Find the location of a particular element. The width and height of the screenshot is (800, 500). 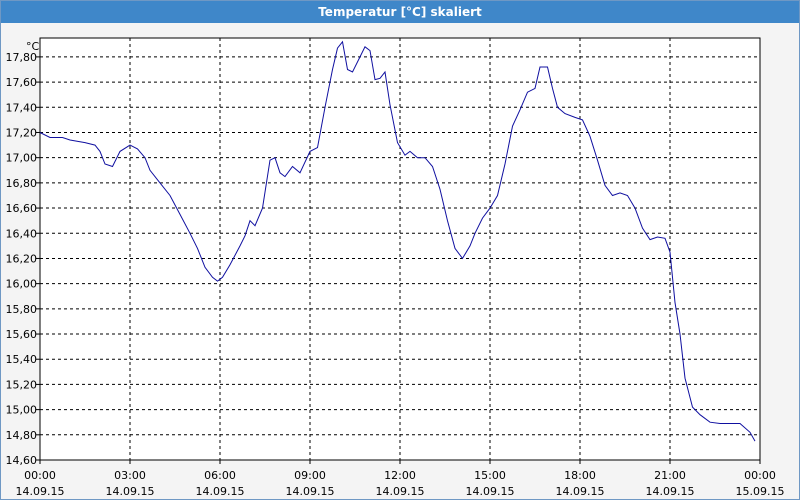

y-tick-label: 17,00 is located at coordinates (22, 158).